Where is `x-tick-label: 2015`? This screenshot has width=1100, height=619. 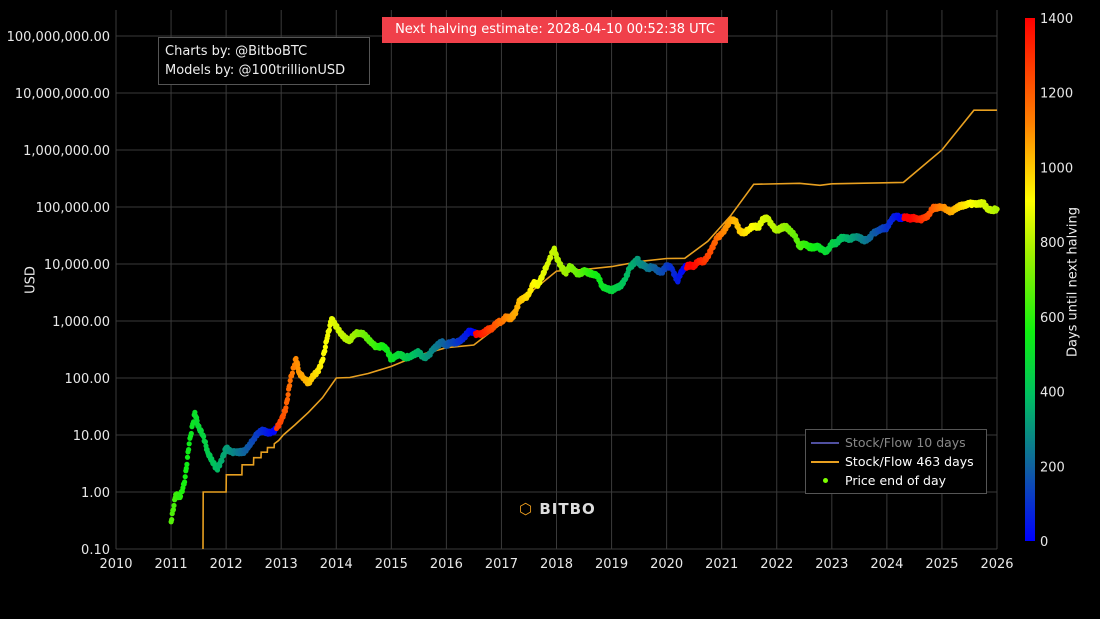 x-tick-label: 2015 is located at coordinates (391, 564).